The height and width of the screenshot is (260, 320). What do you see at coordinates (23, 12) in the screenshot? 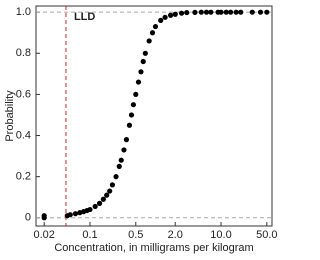
I see `y-tick-label: 1.0` at bounding box center [23, 12].